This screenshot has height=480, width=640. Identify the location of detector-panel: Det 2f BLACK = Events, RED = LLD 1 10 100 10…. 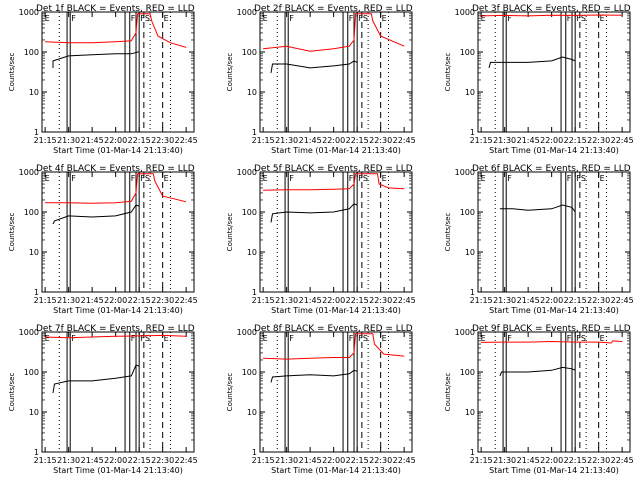
(321, 79).